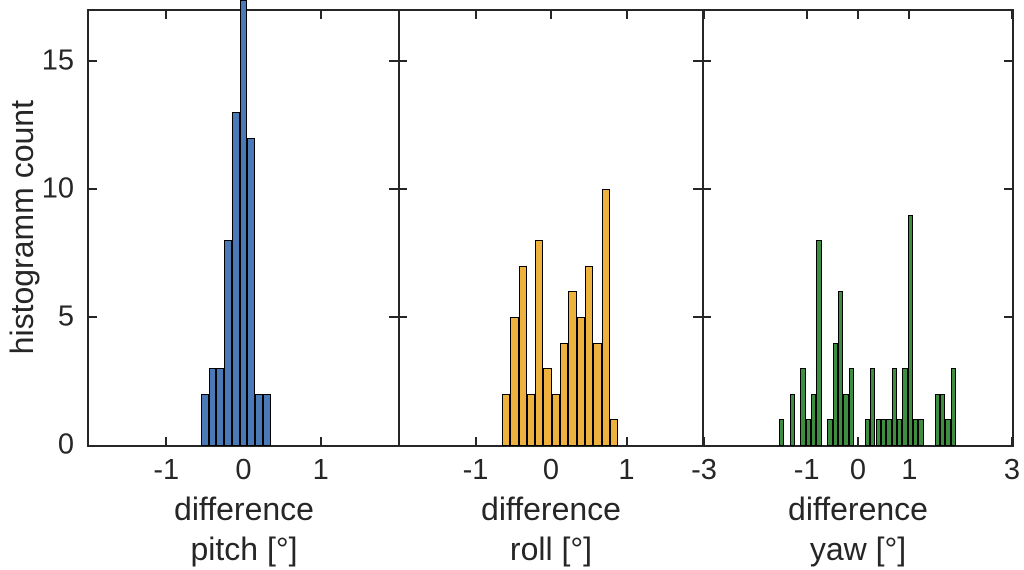 The height and width of the screenshot is (570, 1024). Describe the element at coordinates (551, 509) in the screenshot. I see `xlabel-roll-line1: difference` at that location.